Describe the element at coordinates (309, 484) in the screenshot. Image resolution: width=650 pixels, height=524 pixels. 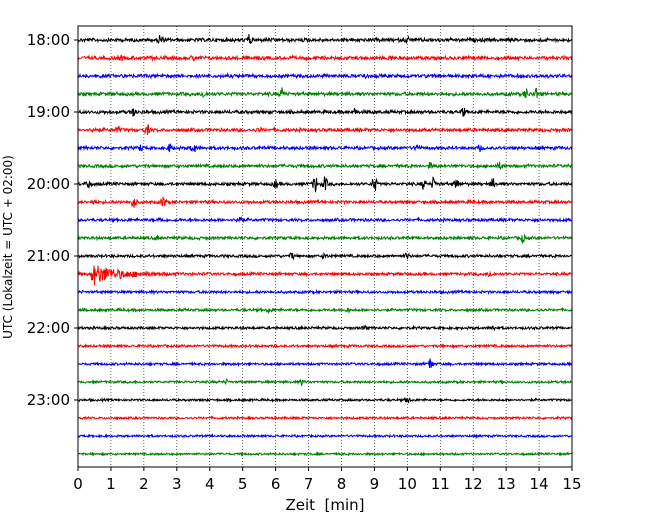
I see `x-tick-label: 7` at that location.